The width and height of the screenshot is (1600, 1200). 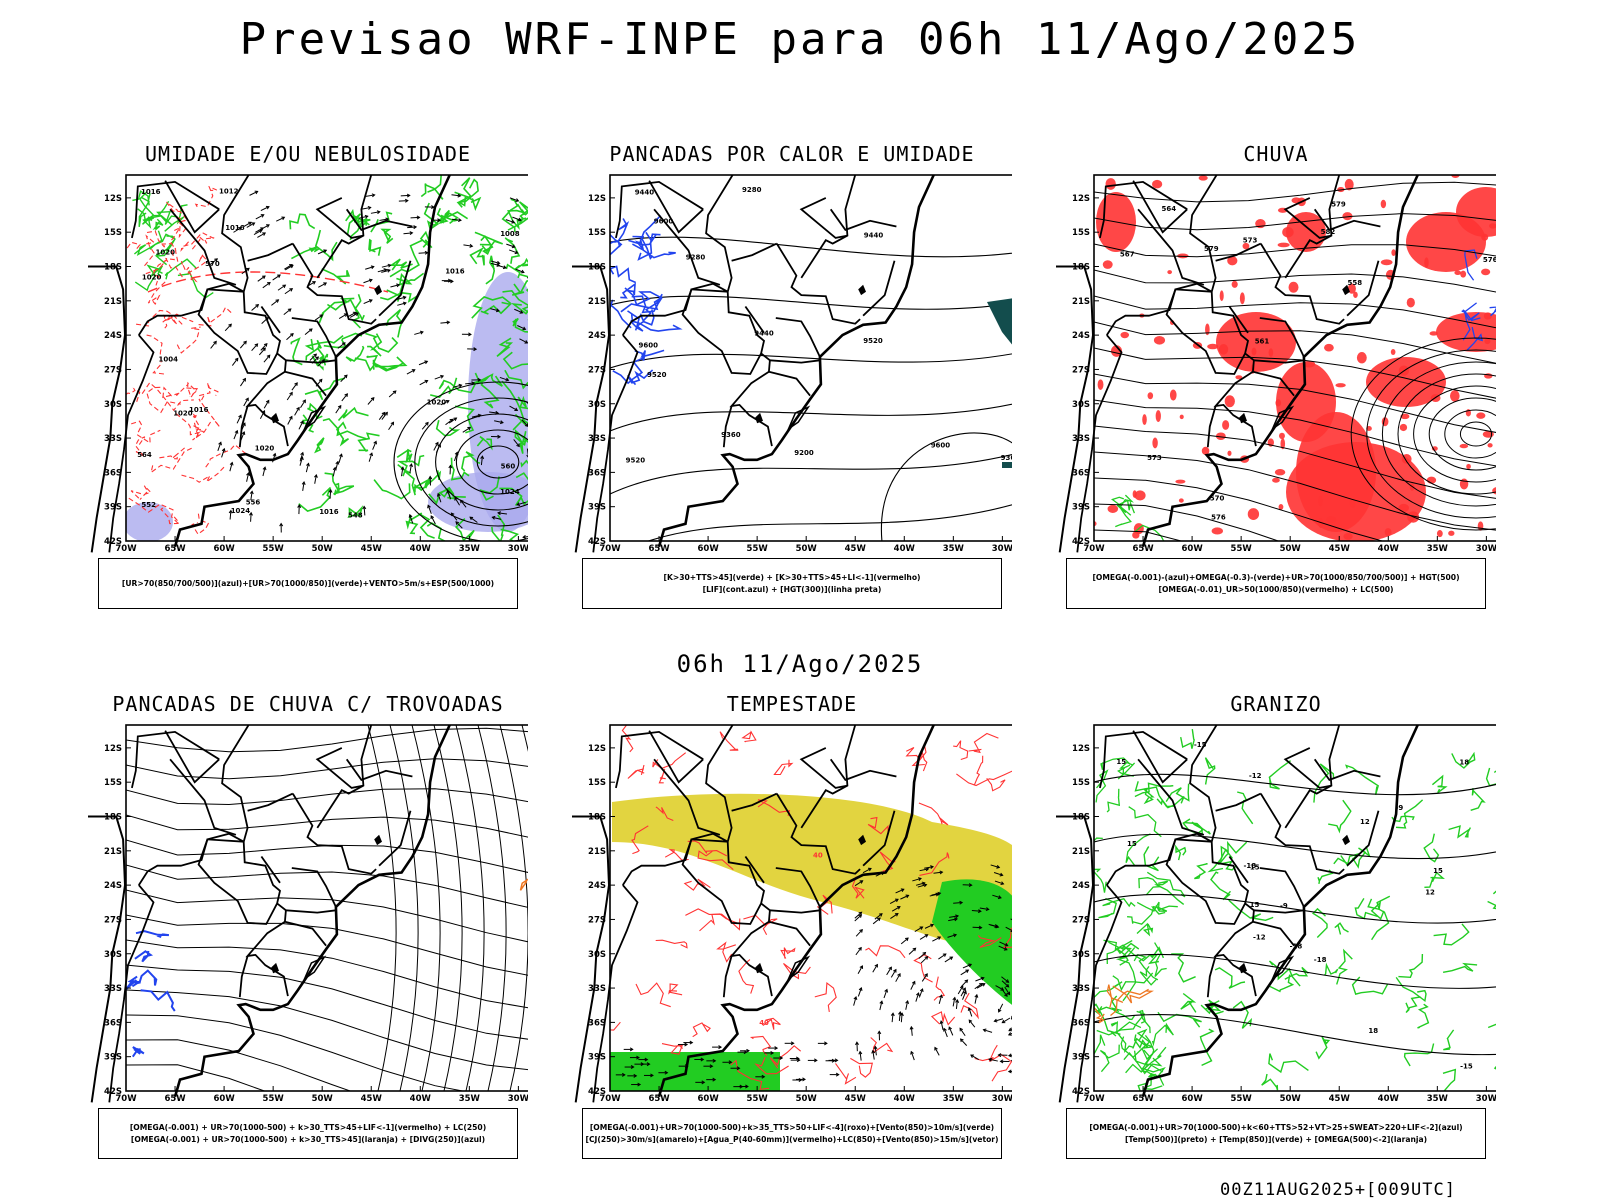 I want to click on lagoa-dos-patos, so click(x=314, y=968).